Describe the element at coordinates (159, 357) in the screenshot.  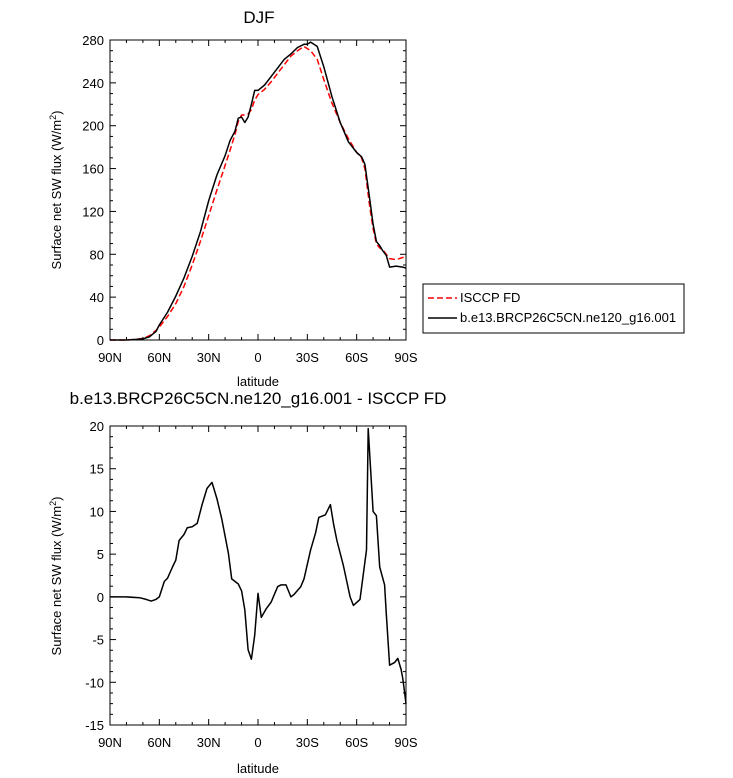
I see `top-x-tick-label: 60N` at that location.